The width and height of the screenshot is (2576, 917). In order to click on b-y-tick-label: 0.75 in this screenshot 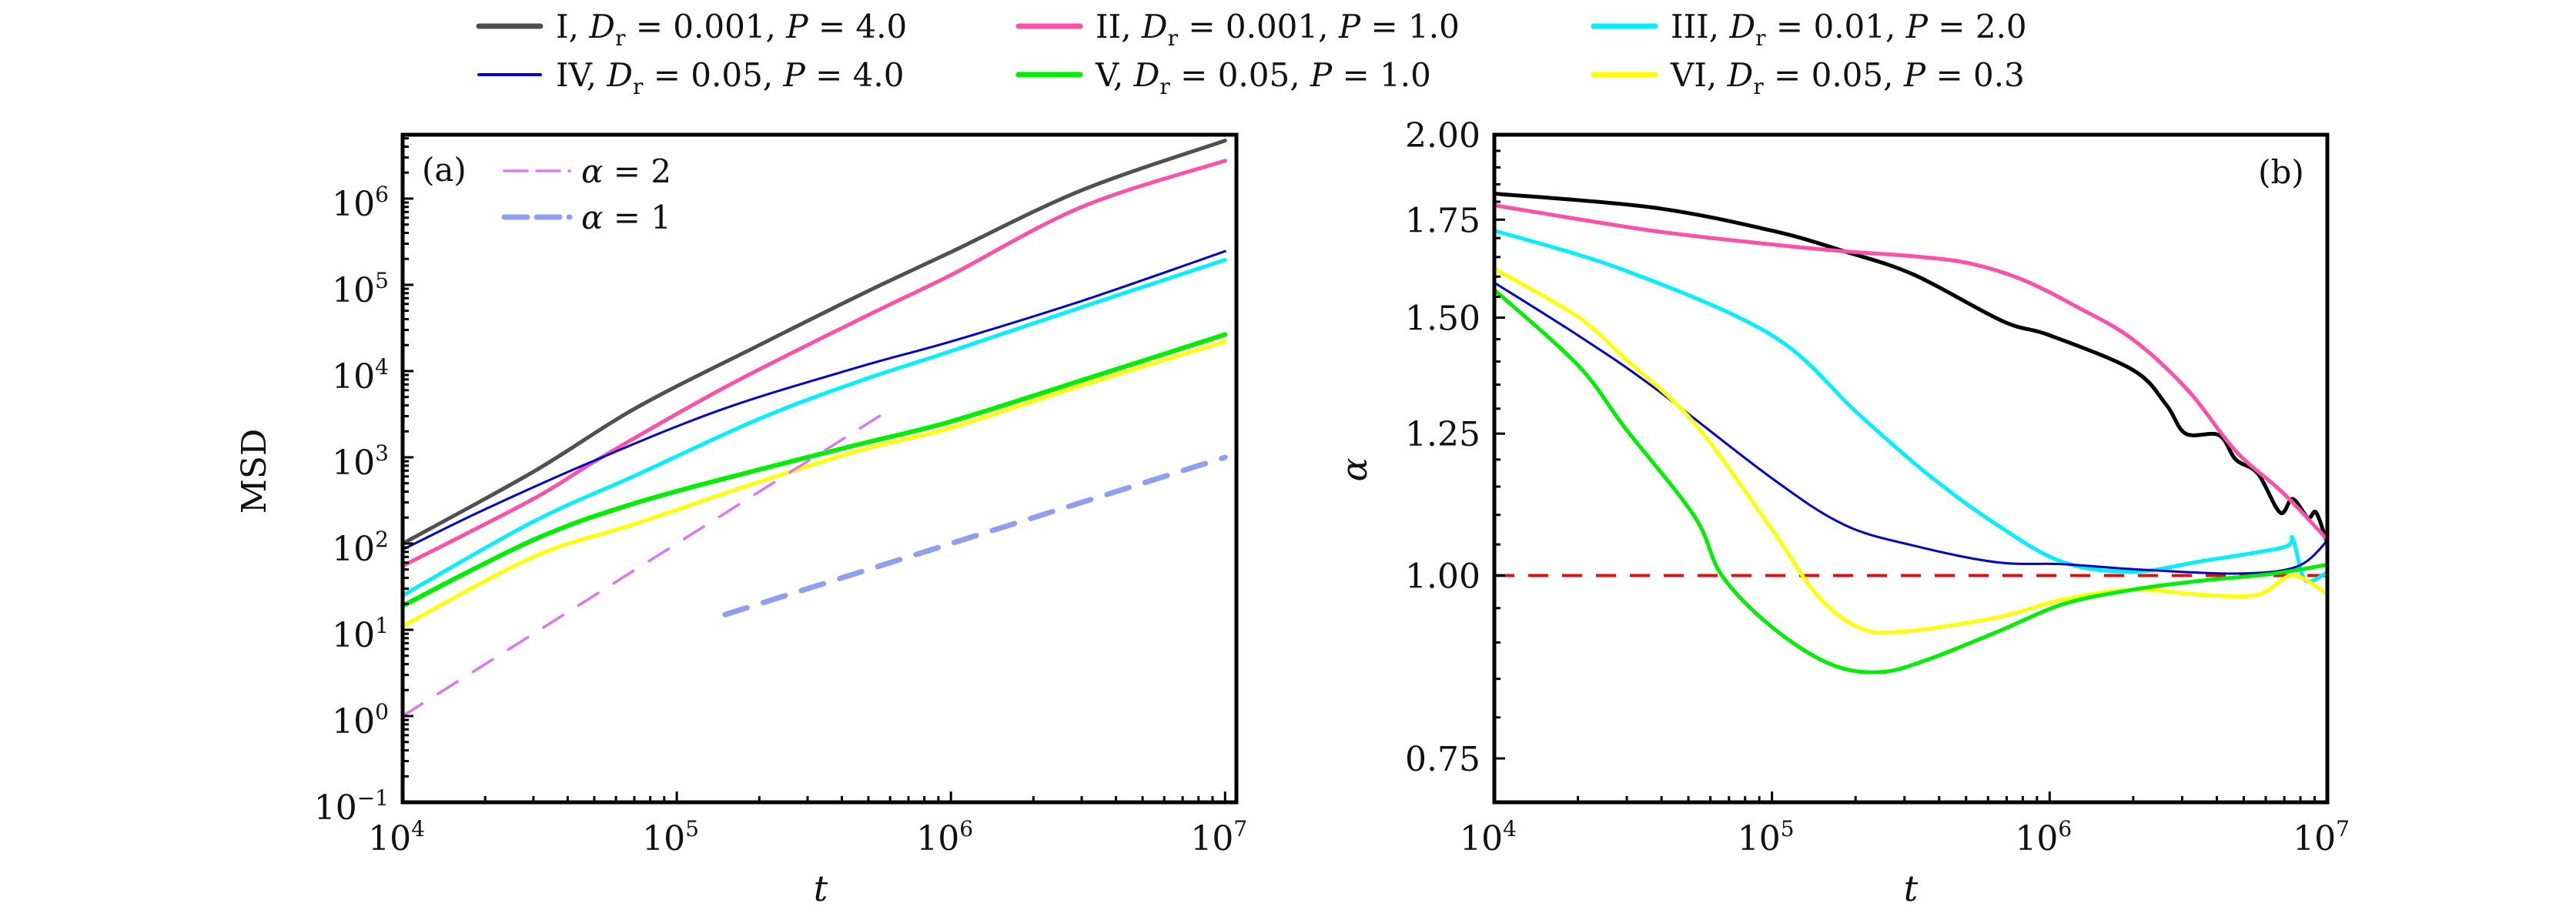, I will do `click(1443, 759)`.